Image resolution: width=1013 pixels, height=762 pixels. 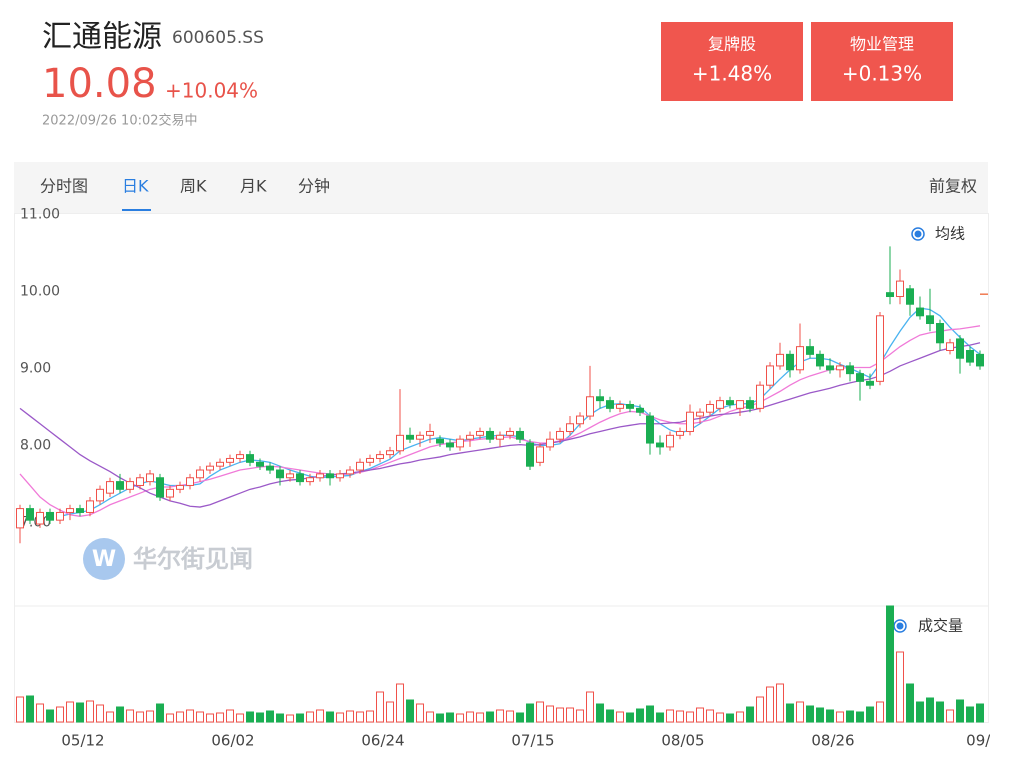 I want to click on watermark: 华尔街见闻, so click(x=193, y=559).